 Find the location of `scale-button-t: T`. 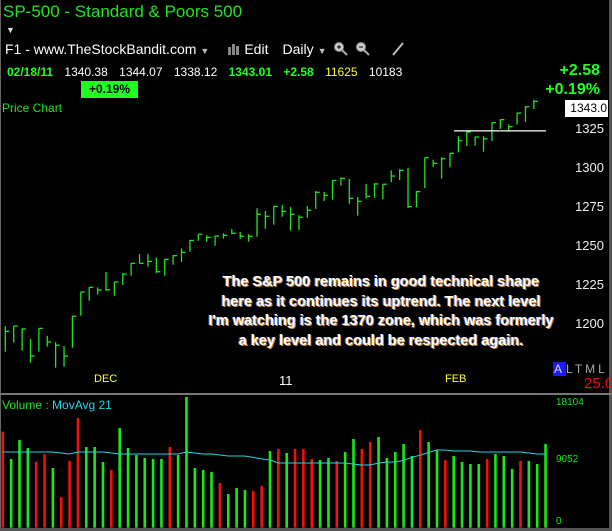

scale-button-t: T is located at coordinates (580, 369).